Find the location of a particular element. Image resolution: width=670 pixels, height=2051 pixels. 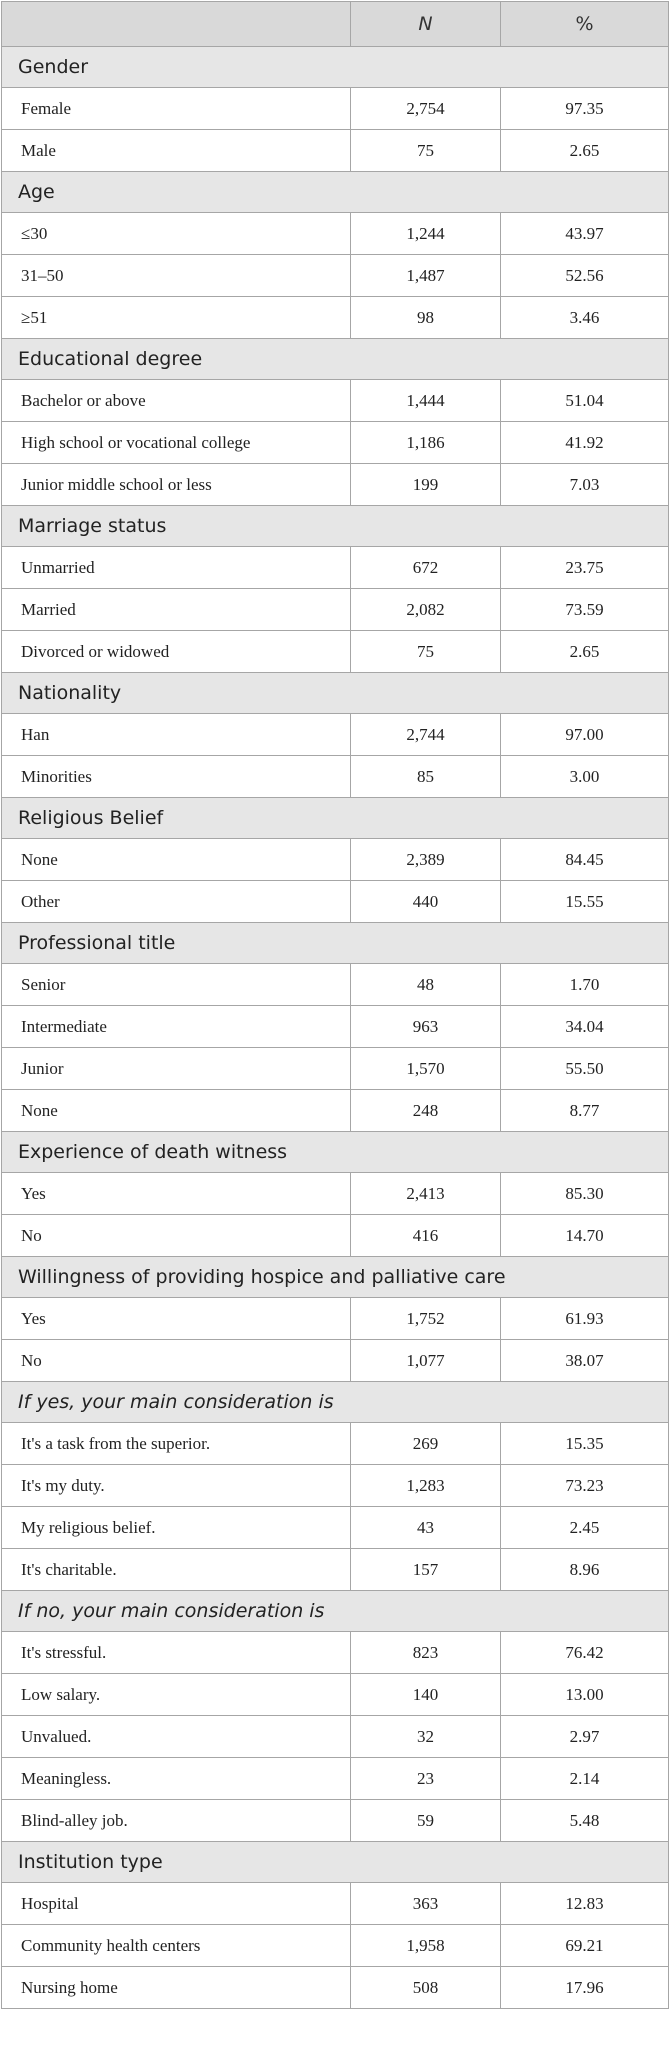

row-percent: 43.97 is located at coordinates (584, 233).